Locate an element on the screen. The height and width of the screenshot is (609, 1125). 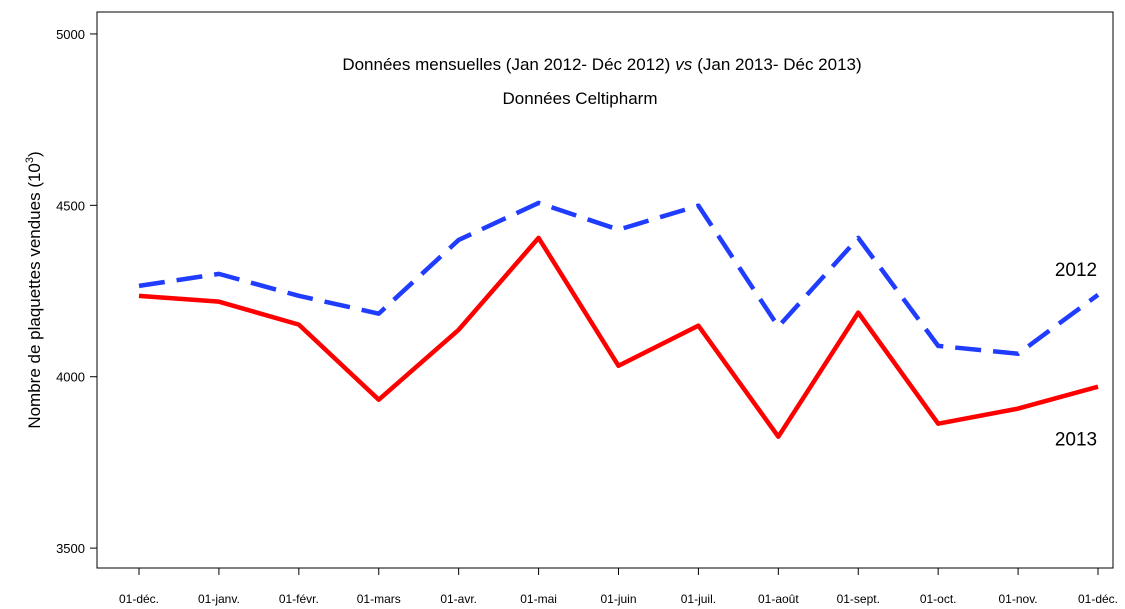
series-label: 2013 is located at coordinates (1076, 440).